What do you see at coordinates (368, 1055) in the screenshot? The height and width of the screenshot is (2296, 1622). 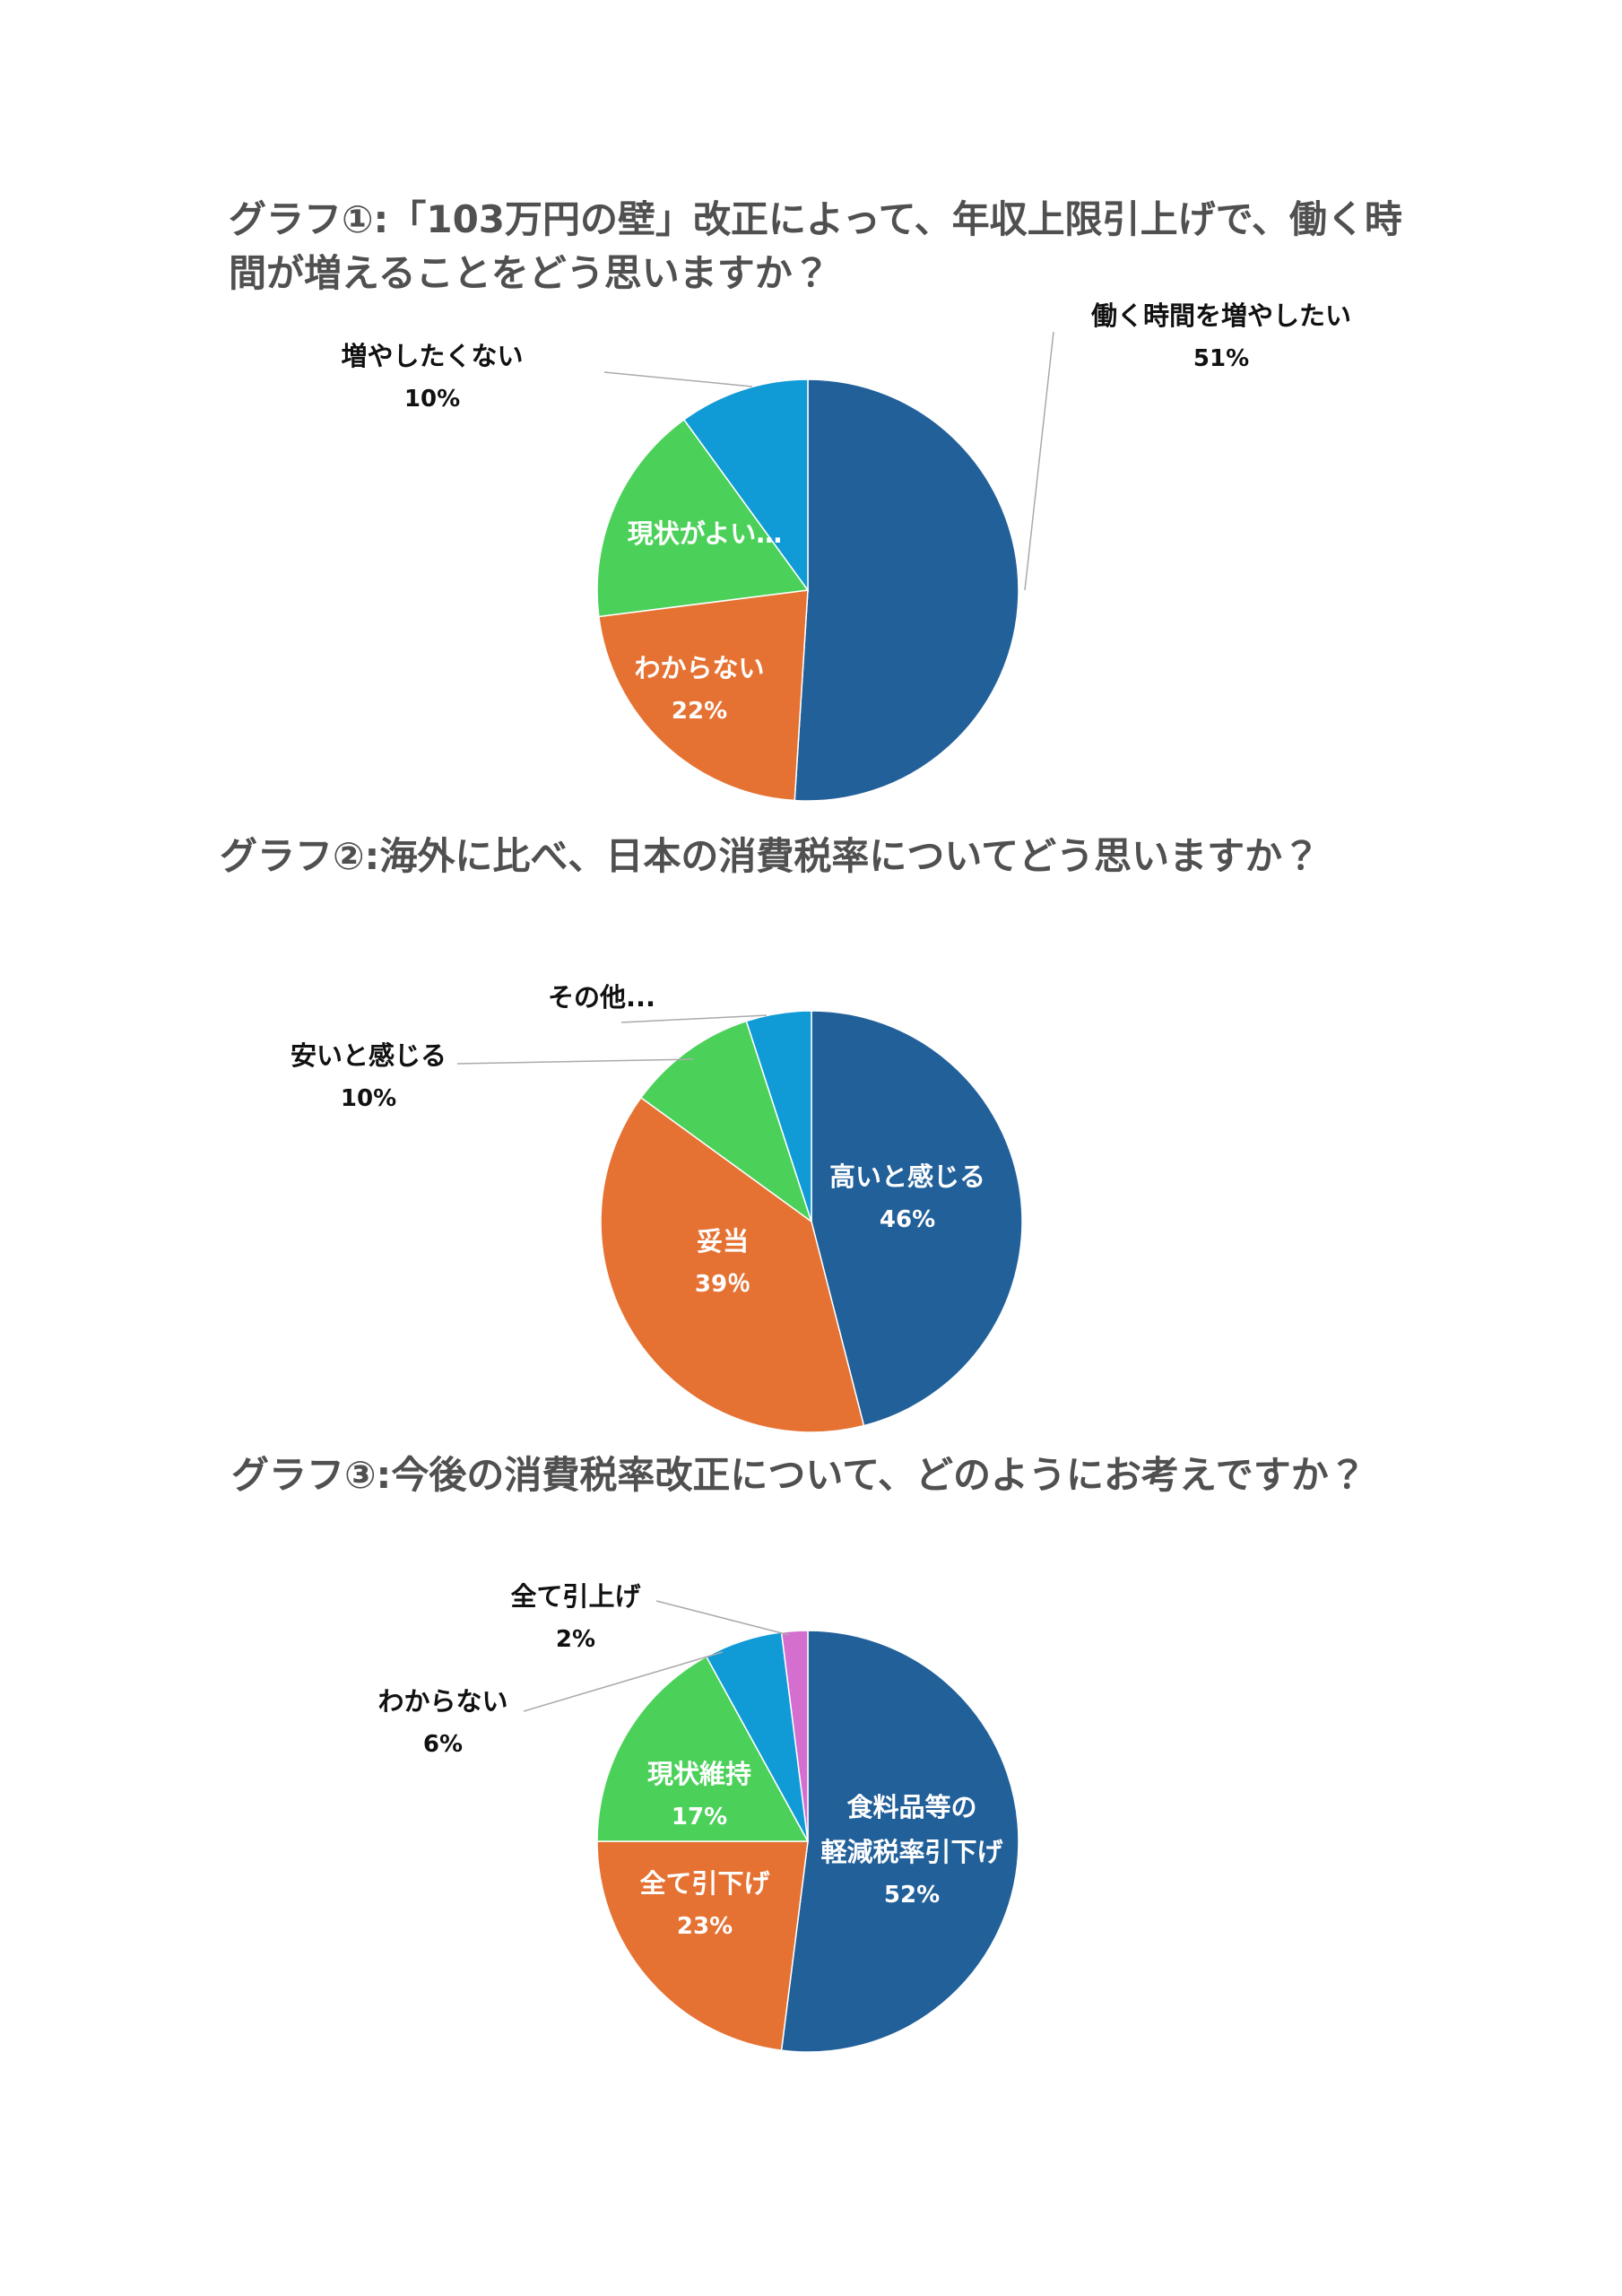 I see `category-label: 安いと感じる` at bounding box center [368, 1055].